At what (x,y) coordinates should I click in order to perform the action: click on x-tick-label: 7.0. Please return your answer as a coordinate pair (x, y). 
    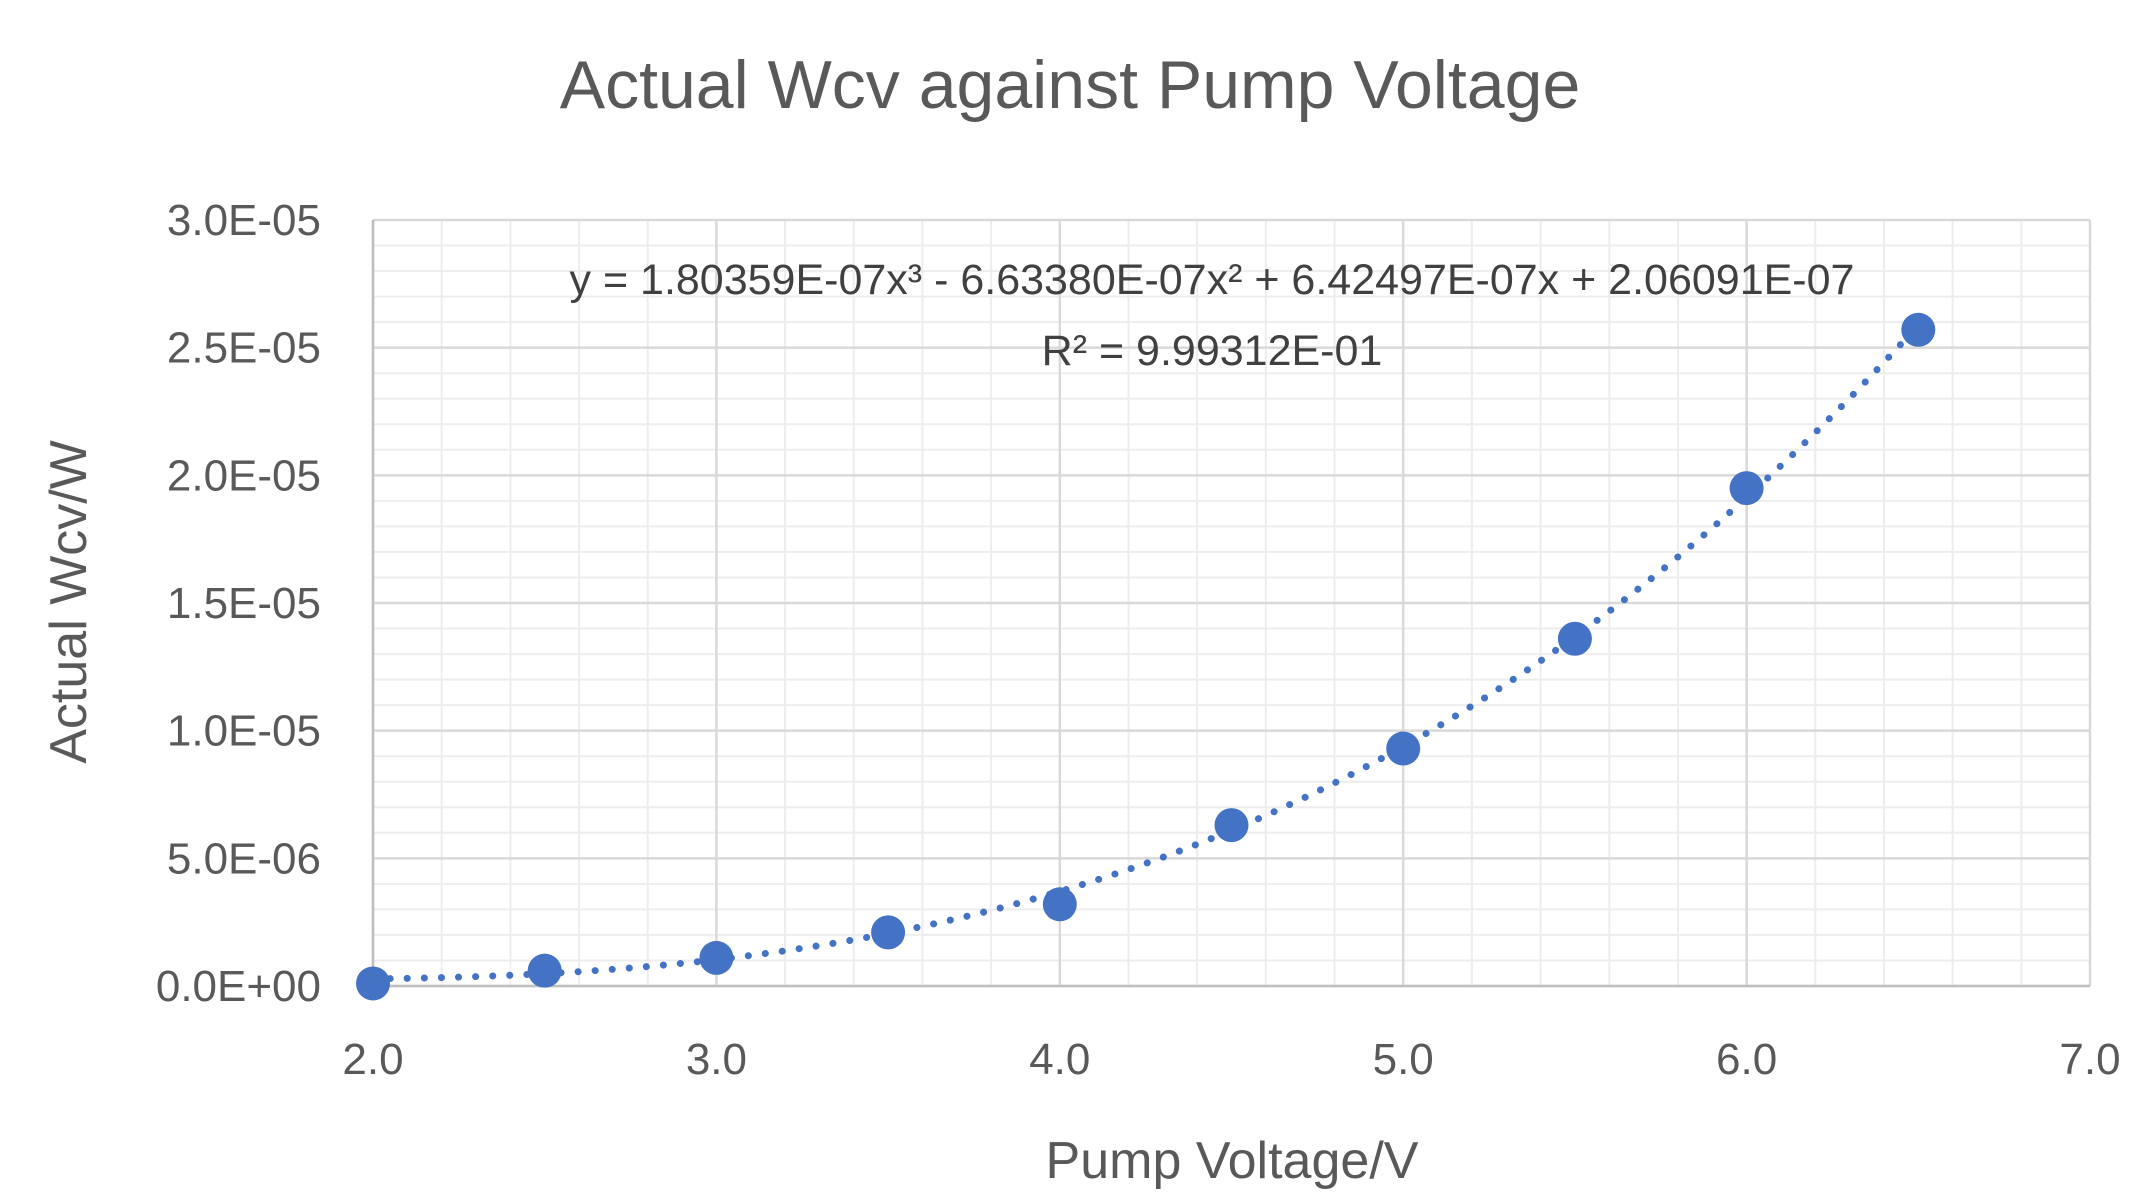
    Looking at the image, I should click on (2089, 1059).